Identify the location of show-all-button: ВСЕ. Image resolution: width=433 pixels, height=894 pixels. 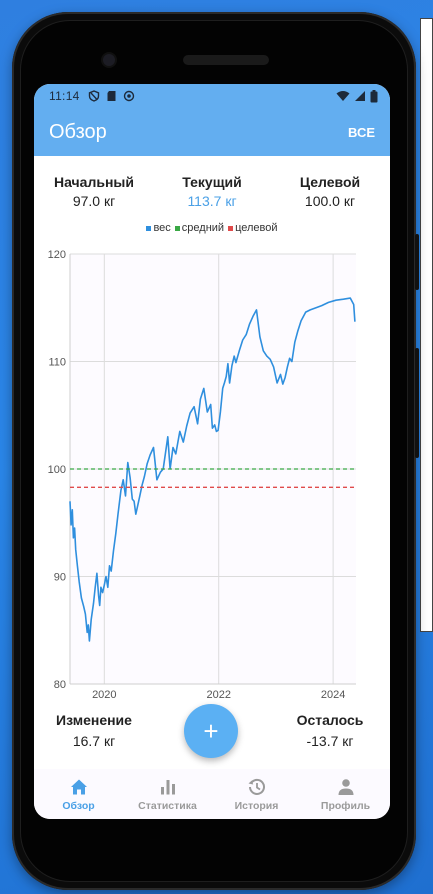
(361, 132).